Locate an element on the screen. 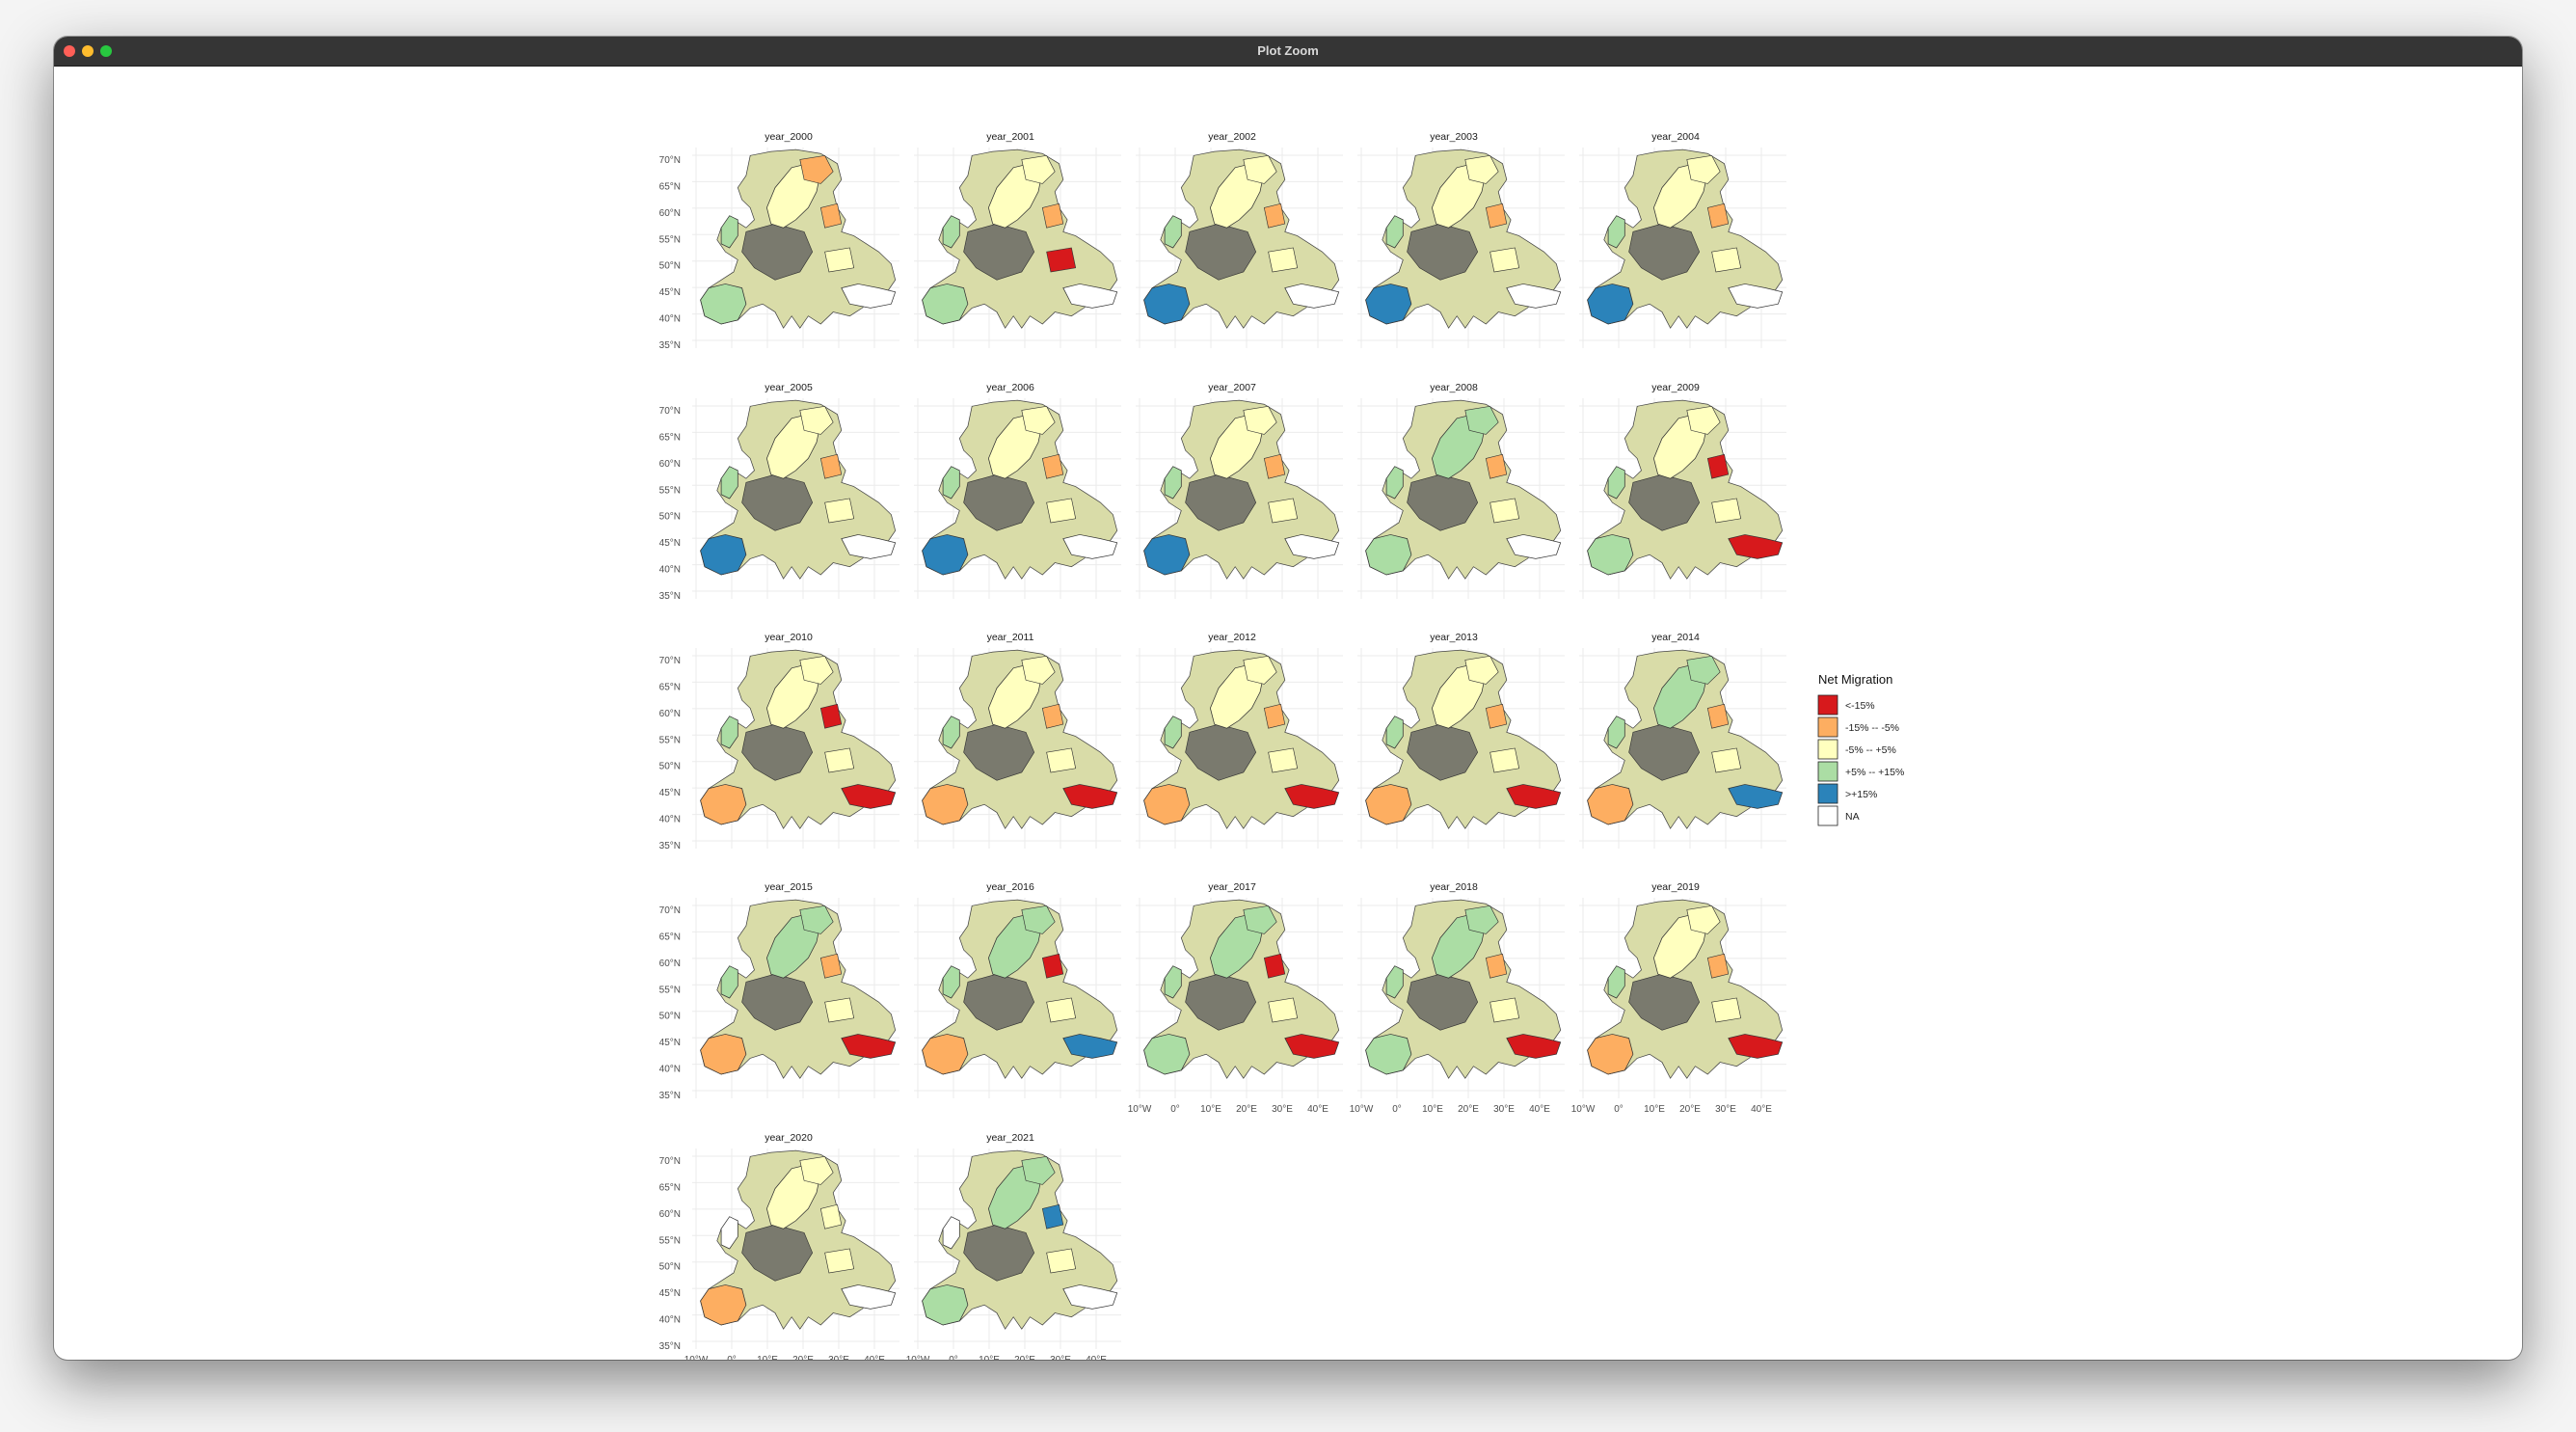 This screenshot has width=2576, height=1432. map-panel: year_2017 is located at coordinates (1240, 990).